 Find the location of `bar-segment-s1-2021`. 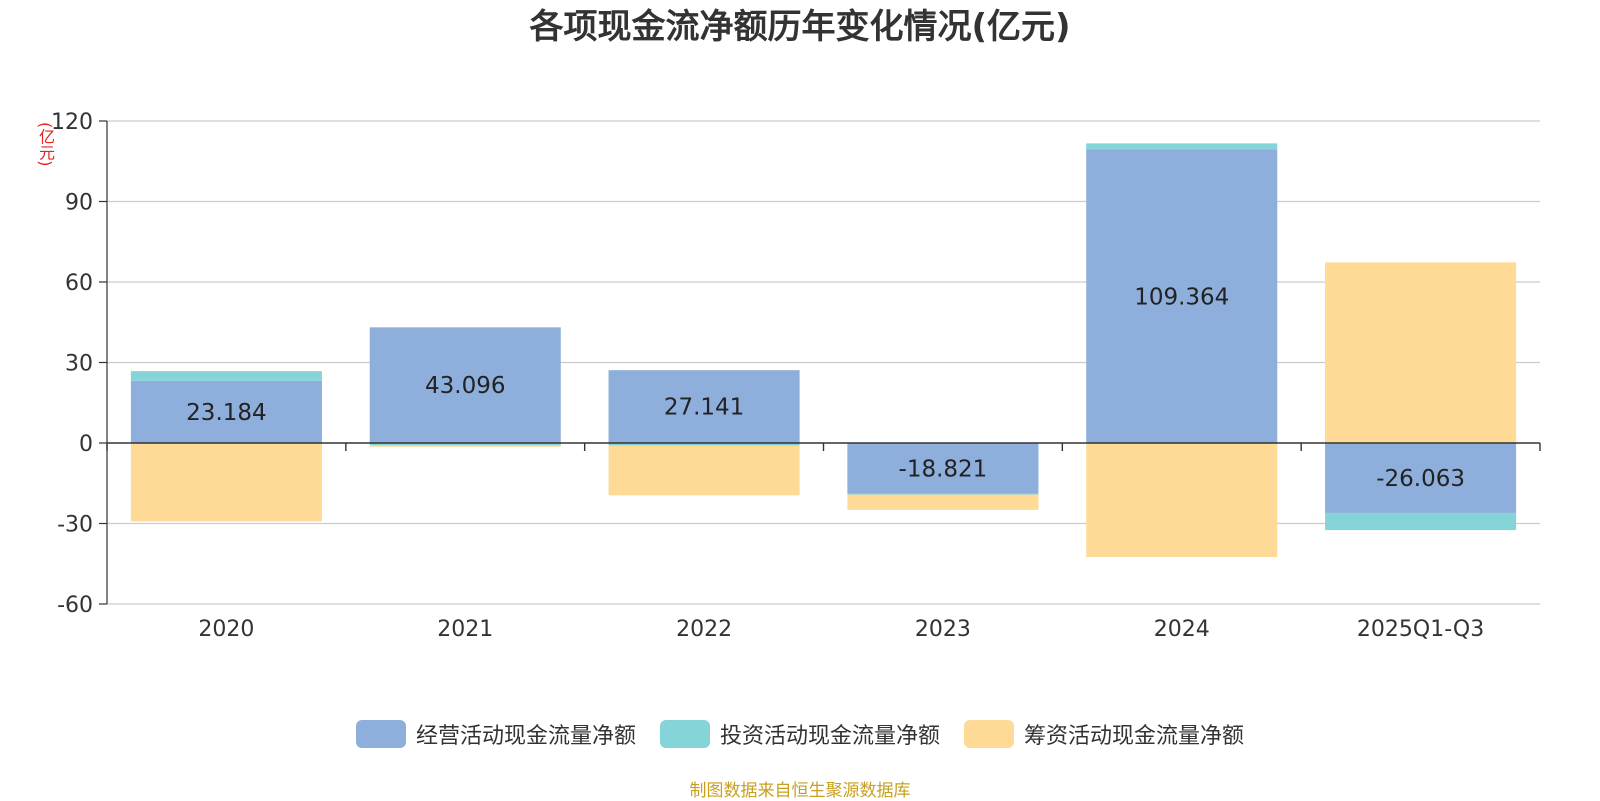

bar-segment-s1-2021 is located at coordinates (465, 444).